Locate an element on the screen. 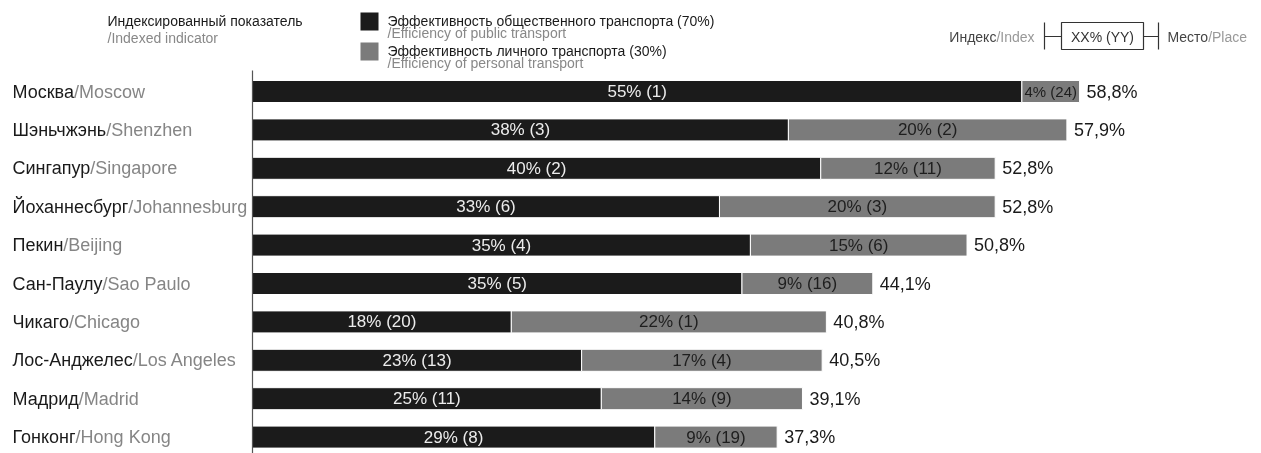  data-label: 9% (16) is located at coordinates (807, 283).